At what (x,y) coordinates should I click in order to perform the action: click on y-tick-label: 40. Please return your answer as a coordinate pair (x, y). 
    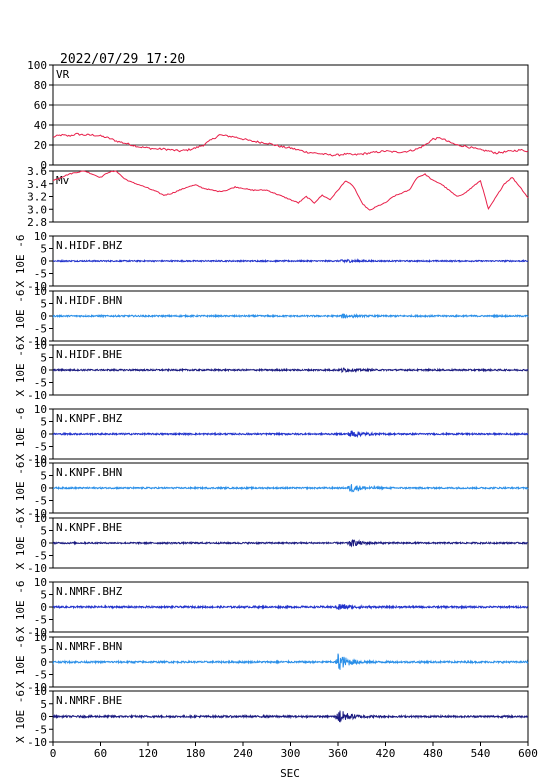
    Looking at the image, I should click on (40, 125).